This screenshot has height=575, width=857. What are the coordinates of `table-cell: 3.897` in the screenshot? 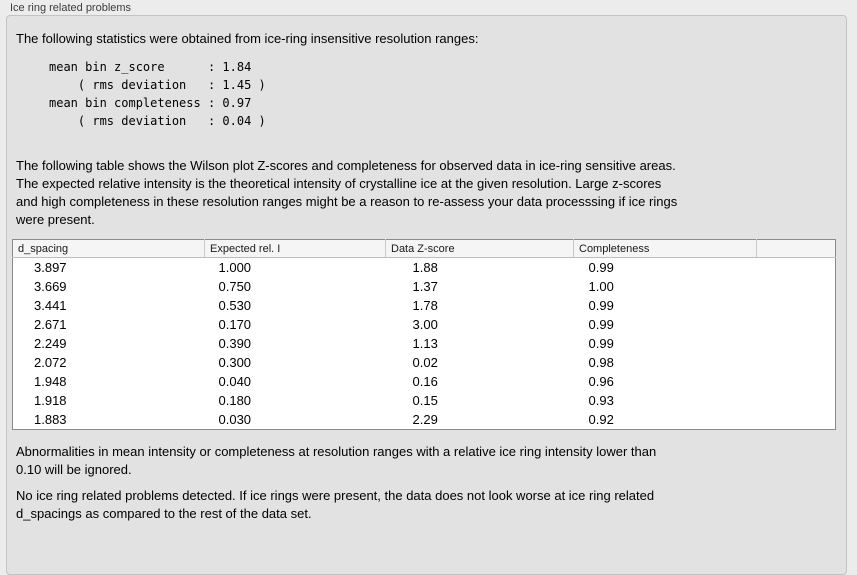 It's located at (50, 267).